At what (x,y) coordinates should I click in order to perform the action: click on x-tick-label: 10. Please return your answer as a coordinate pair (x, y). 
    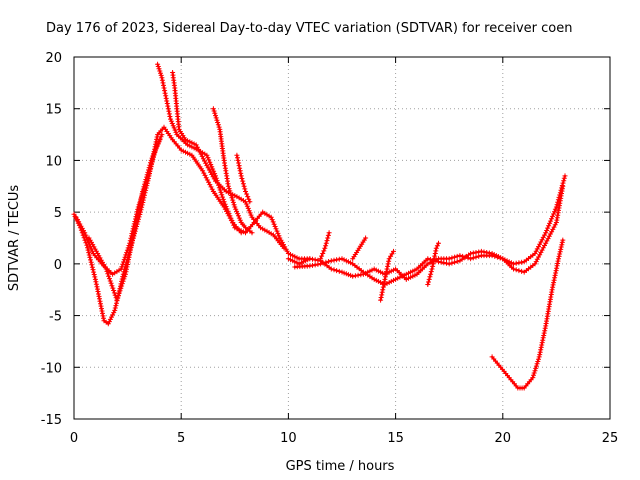
    Looking at the image, I should click on (288, 438).